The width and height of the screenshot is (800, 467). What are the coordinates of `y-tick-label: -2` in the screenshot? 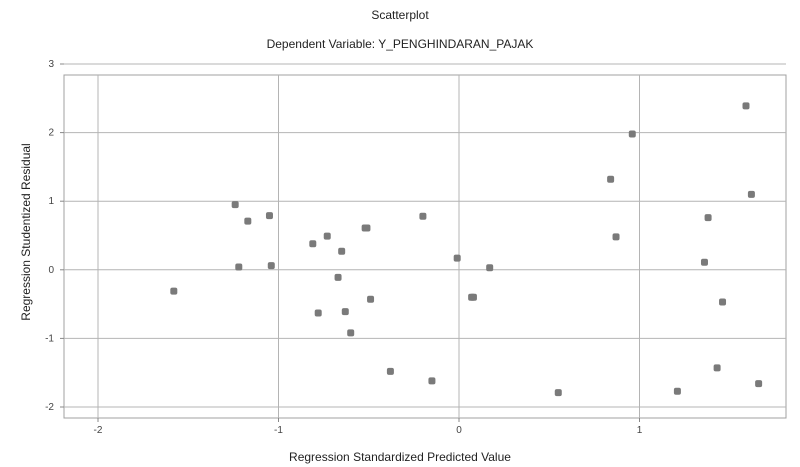 It's located at (49, 407).